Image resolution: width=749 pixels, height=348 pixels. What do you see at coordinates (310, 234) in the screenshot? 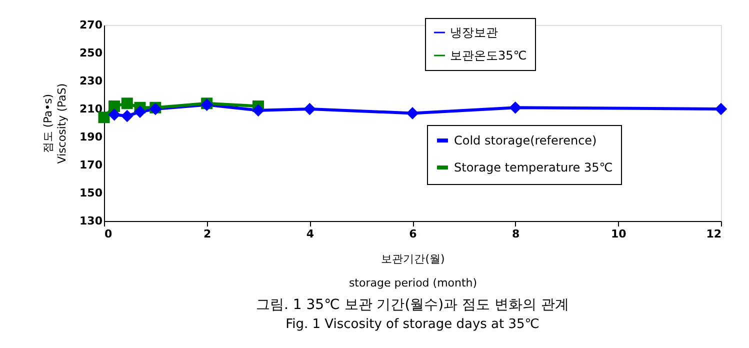
I see `x-tick-label: 4` at bounding box center [310, 234].